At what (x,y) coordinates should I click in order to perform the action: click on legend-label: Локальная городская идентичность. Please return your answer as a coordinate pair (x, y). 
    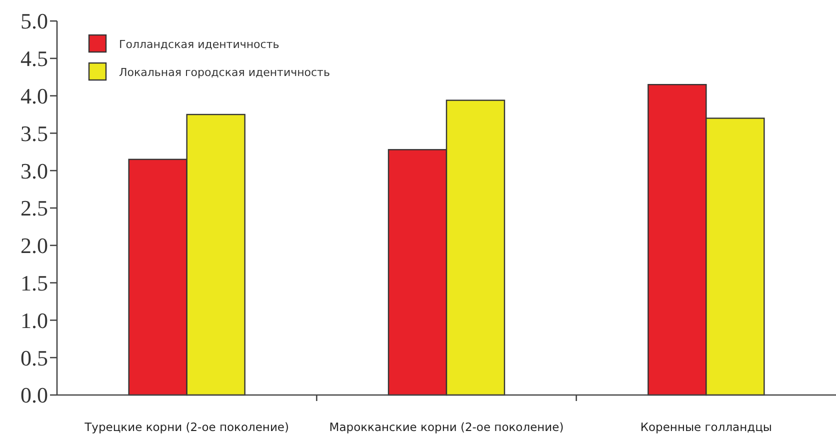
    Looking at the image, I should click on (224, 72).